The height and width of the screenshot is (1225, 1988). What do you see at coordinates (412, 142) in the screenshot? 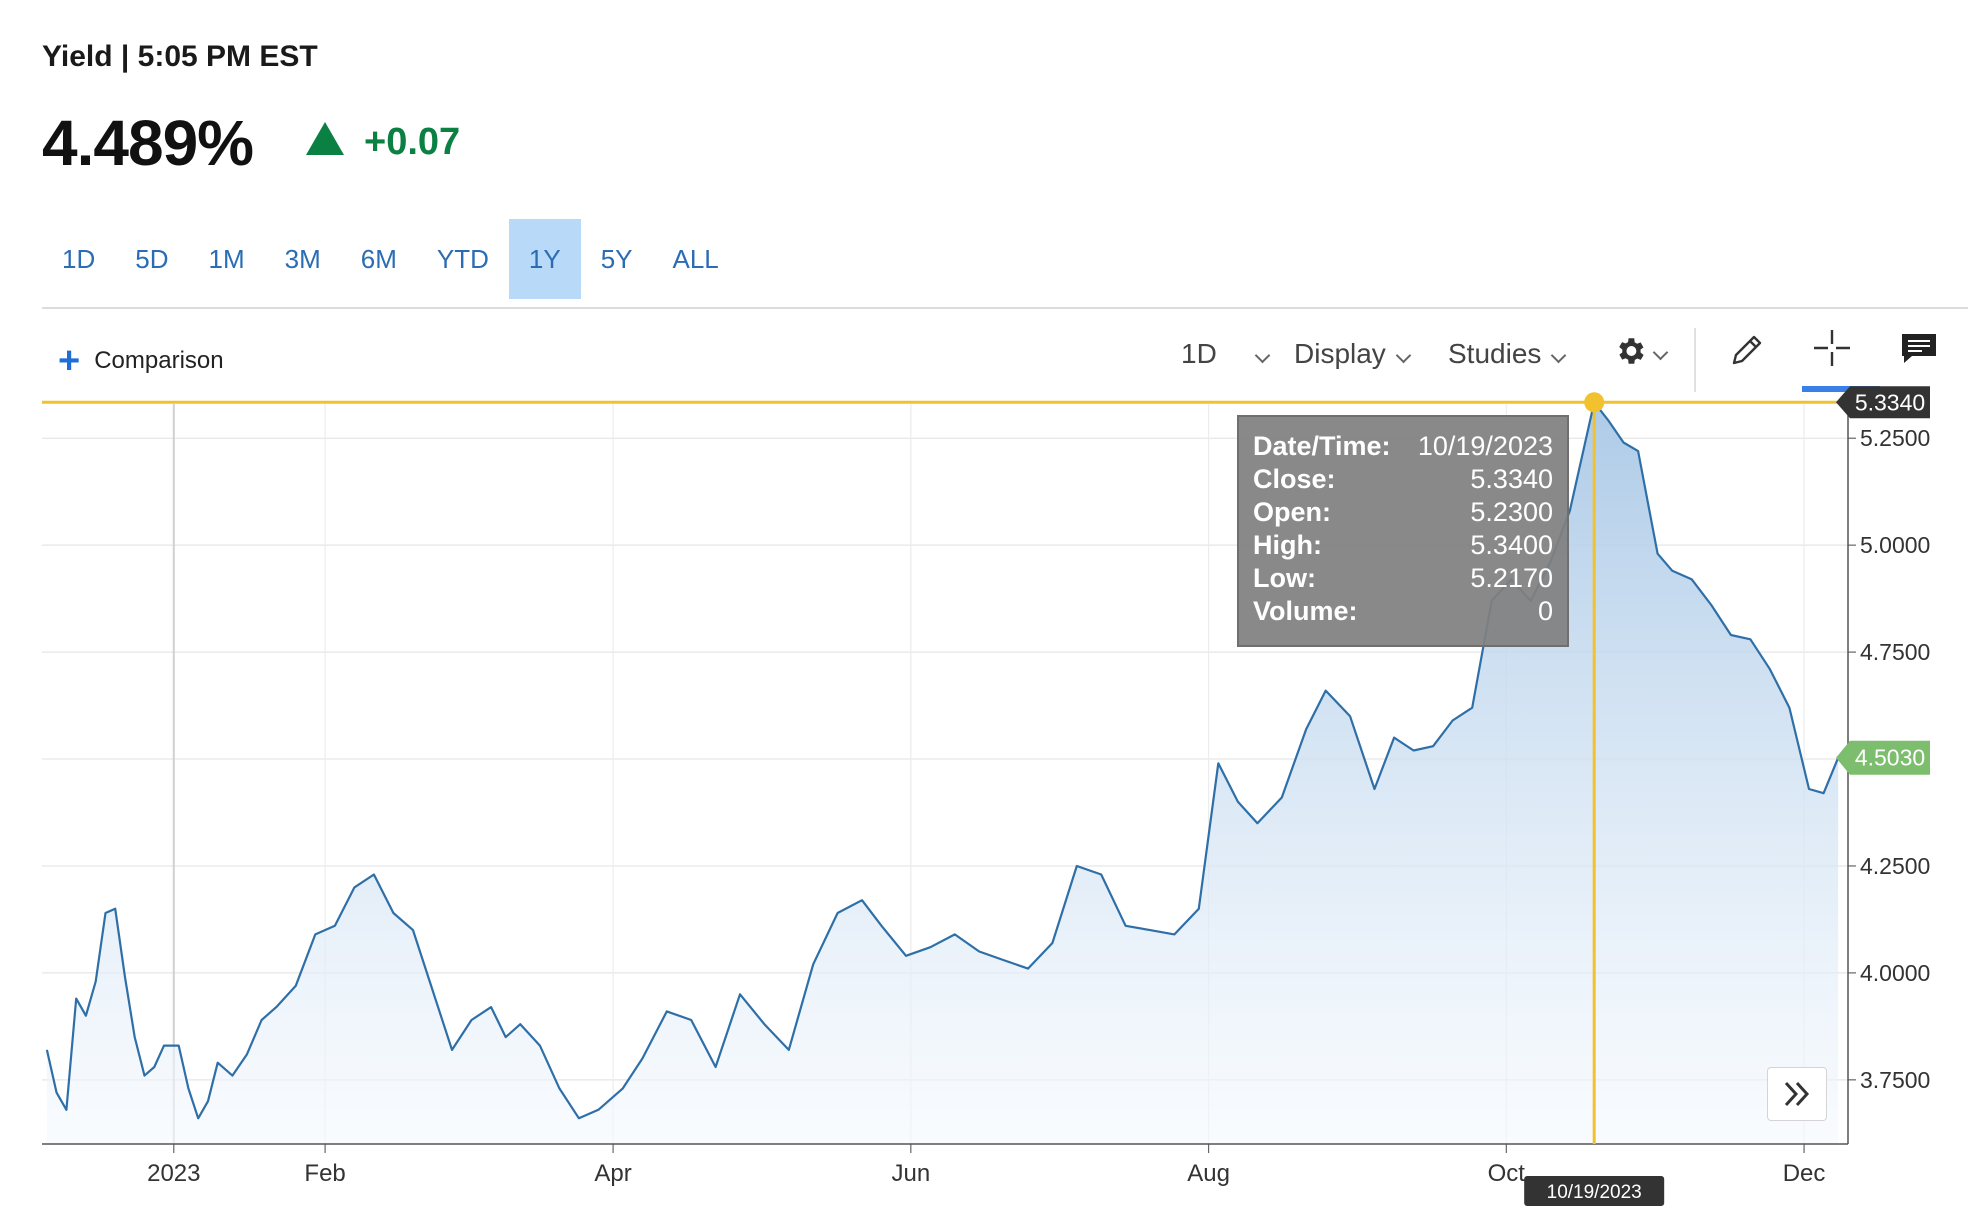
I see `yield-change: +0.07` at bounding box center [412, 142].